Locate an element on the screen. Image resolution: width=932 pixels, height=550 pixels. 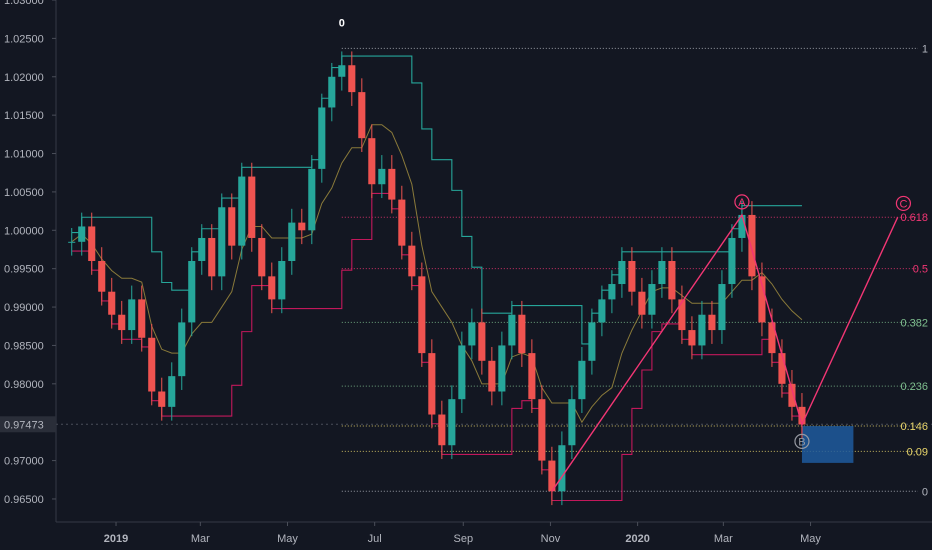
y-tick-label: 0.99500 is located at coordinates (24, 270).